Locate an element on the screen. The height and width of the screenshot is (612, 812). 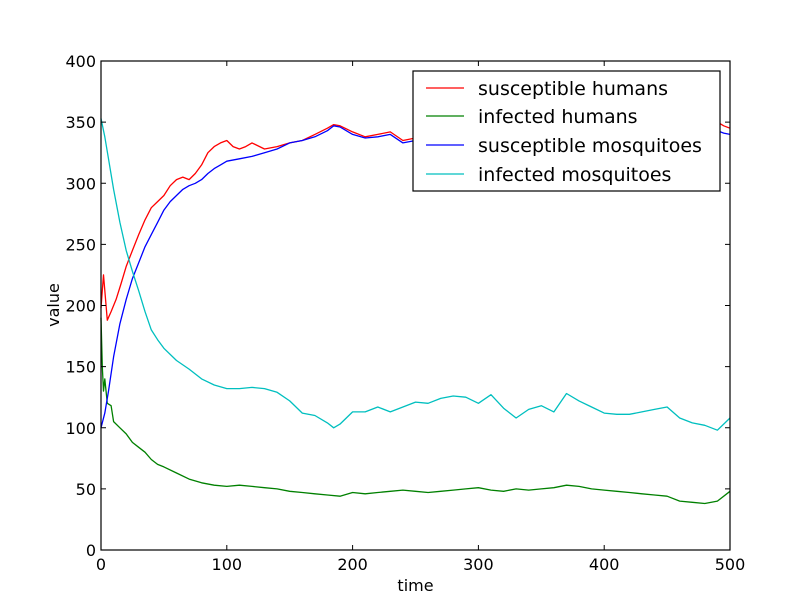
x-tick-label: 100 is located at coordinates (227, 564).